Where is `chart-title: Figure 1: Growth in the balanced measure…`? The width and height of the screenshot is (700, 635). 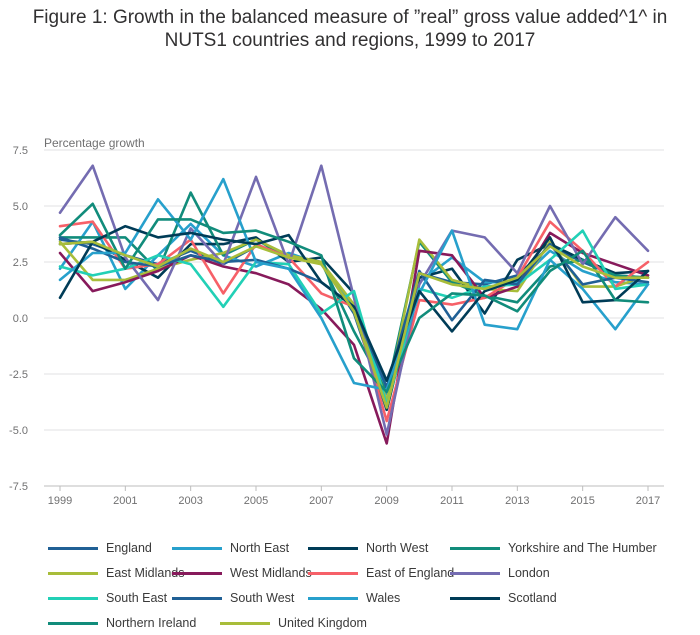 chart-title: Figure 1: Growth in the balanced measure… is located at coordinates (350, 29).